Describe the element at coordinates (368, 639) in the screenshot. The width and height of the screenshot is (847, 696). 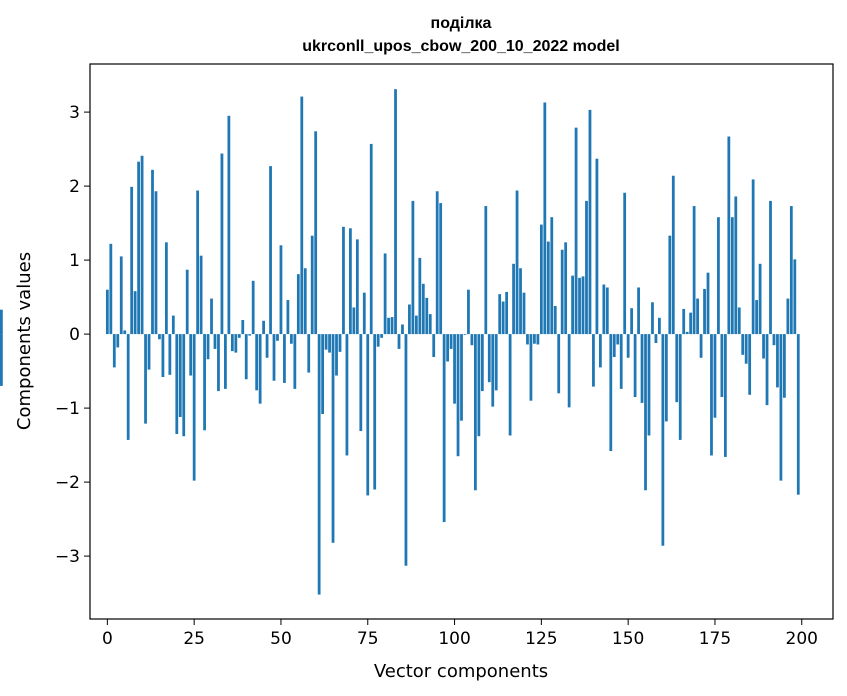
I see `x-tick-label: 75` at that location.